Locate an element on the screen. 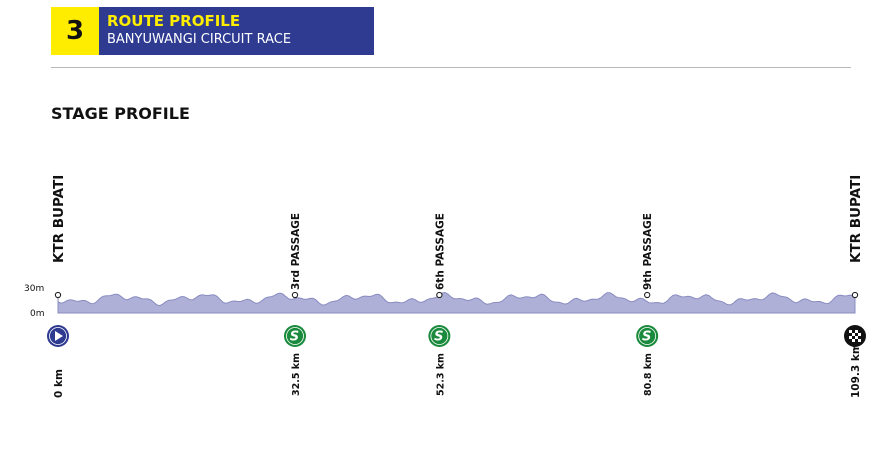  header-divider is located at coordinates (451, 67).